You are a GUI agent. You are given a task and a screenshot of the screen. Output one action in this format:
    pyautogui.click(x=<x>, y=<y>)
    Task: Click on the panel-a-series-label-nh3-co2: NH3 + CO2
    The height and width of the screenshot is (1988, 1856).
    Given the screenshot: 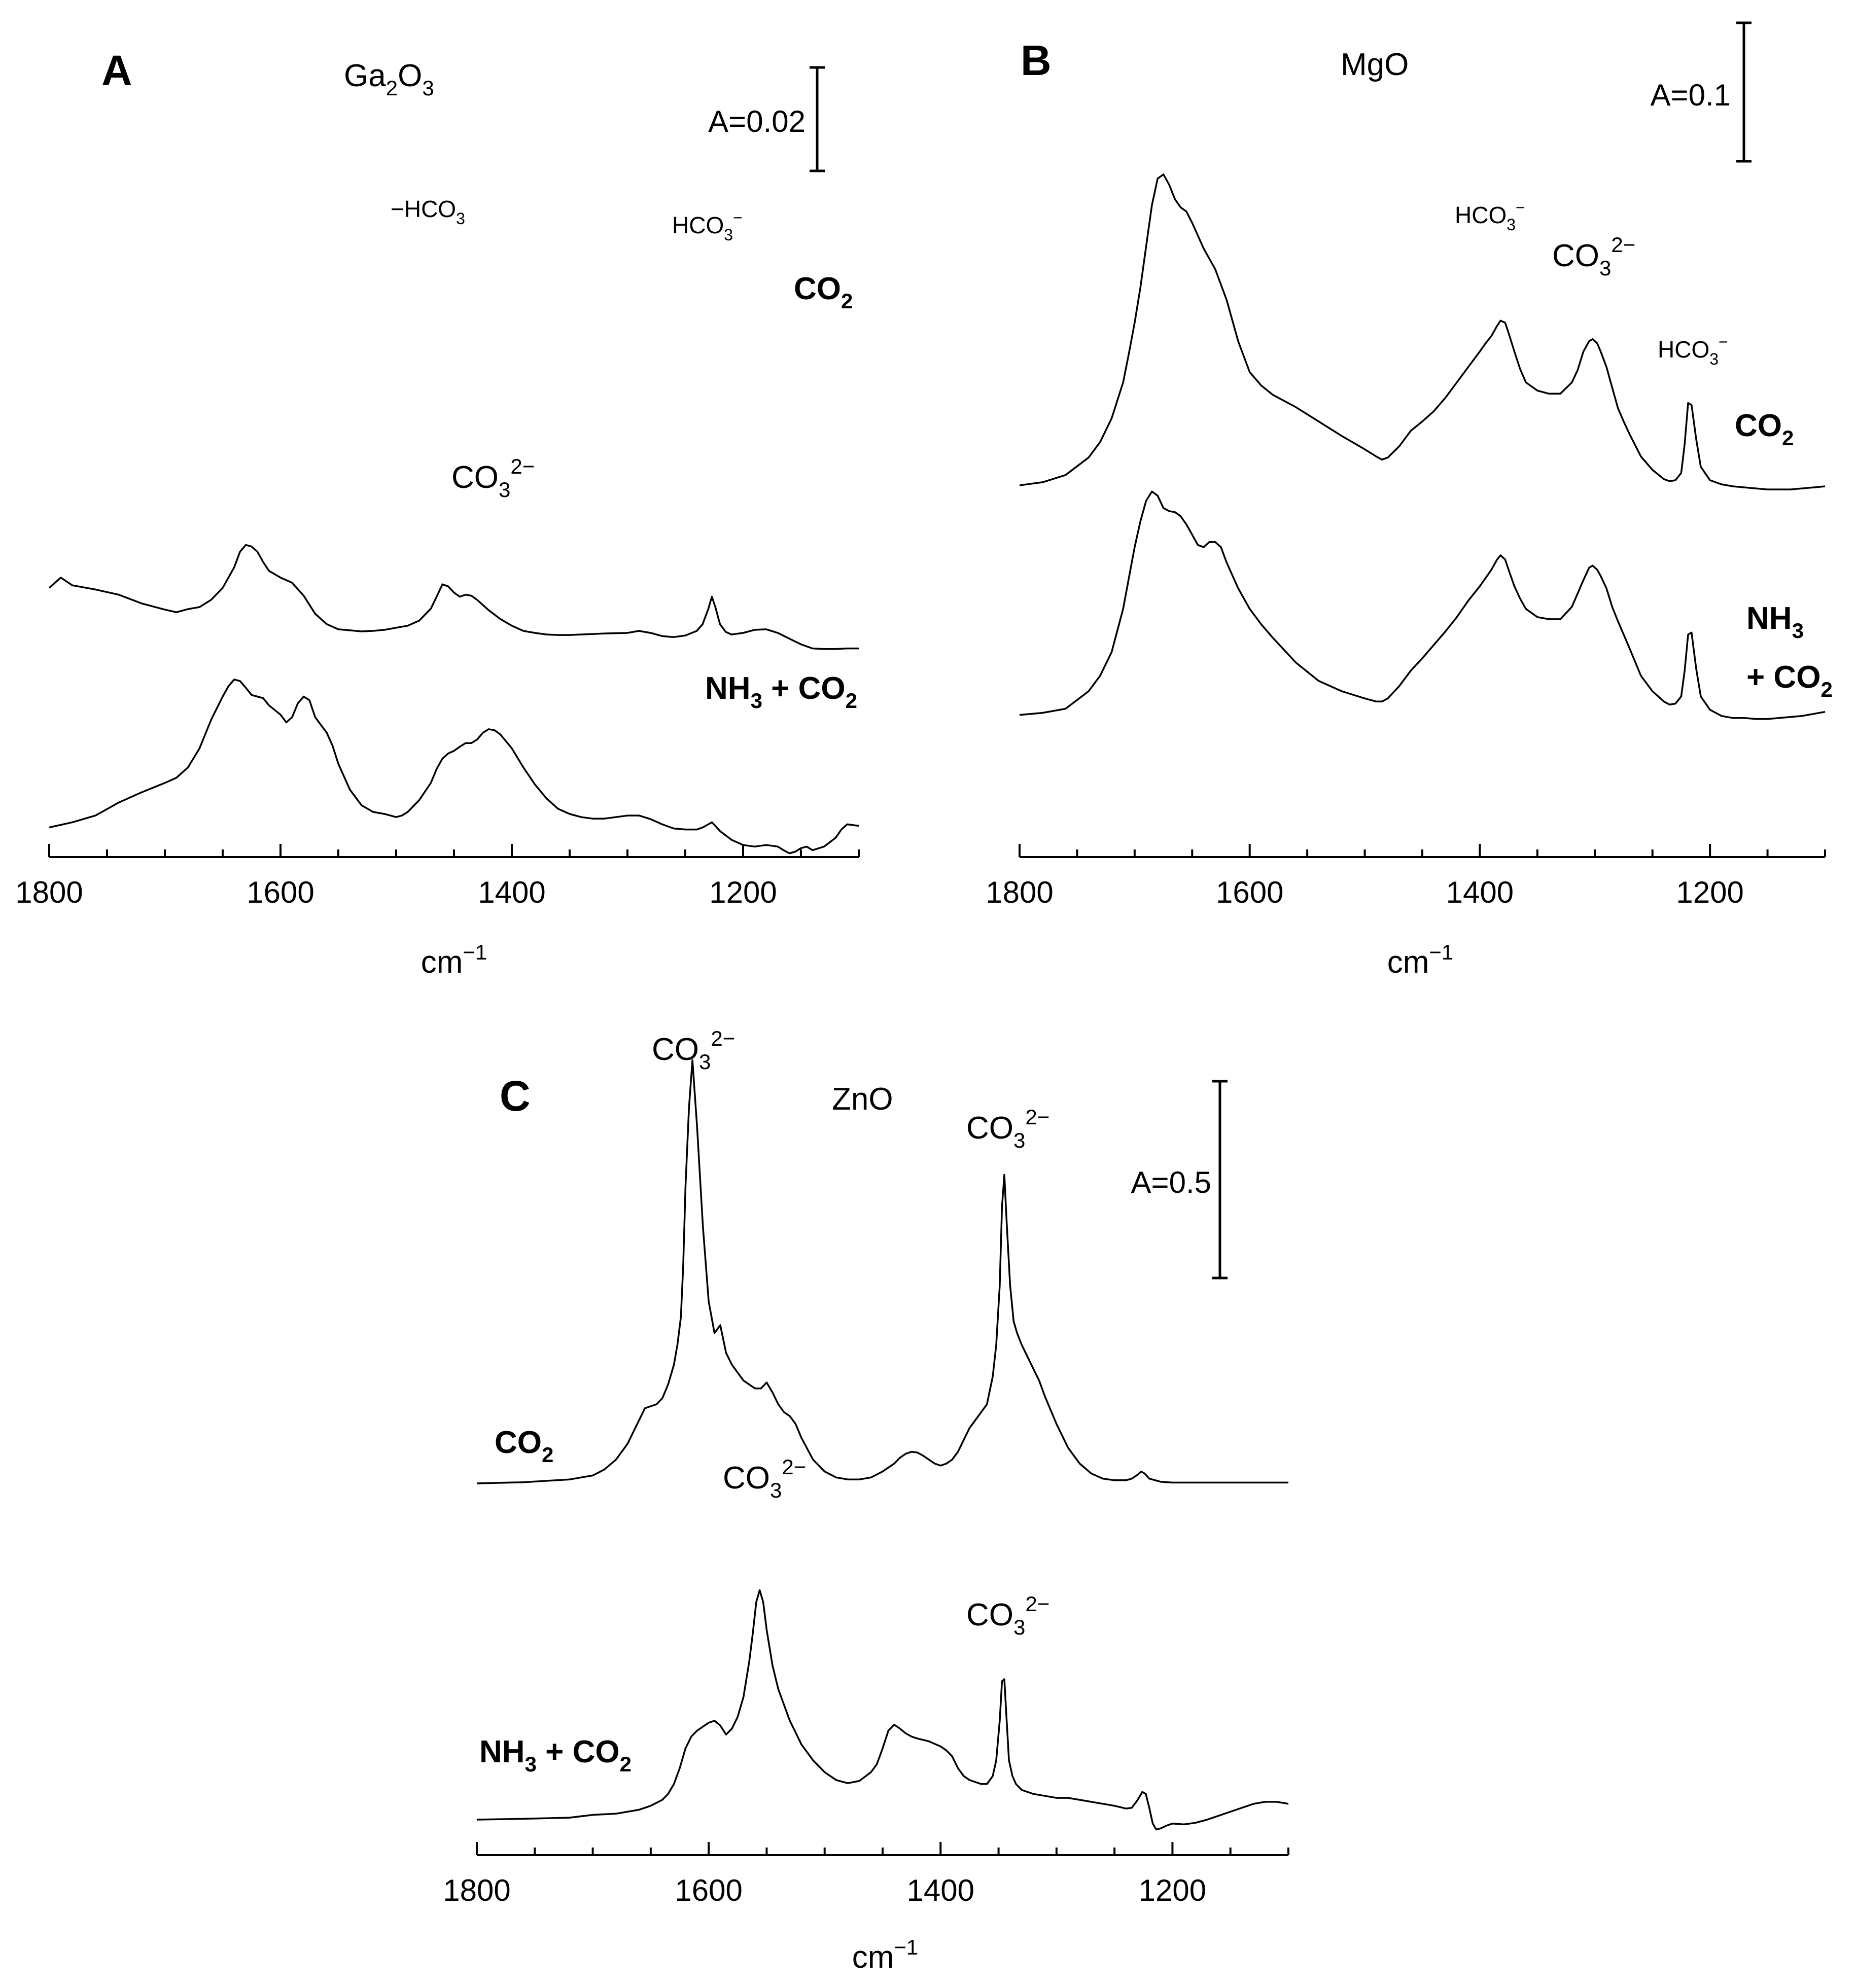 What is the action you would take?
    pyautogui.click(x=781, y=692)
    